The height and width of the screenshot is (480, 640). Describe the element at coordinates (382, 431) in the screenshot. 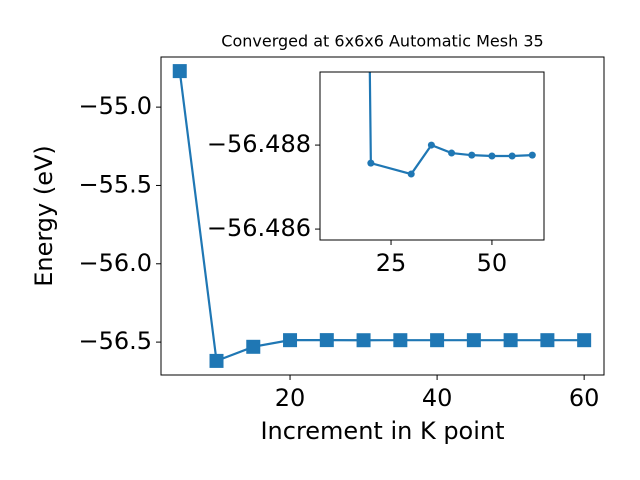

I see `x-axis-label: Increment in K point` at that location.